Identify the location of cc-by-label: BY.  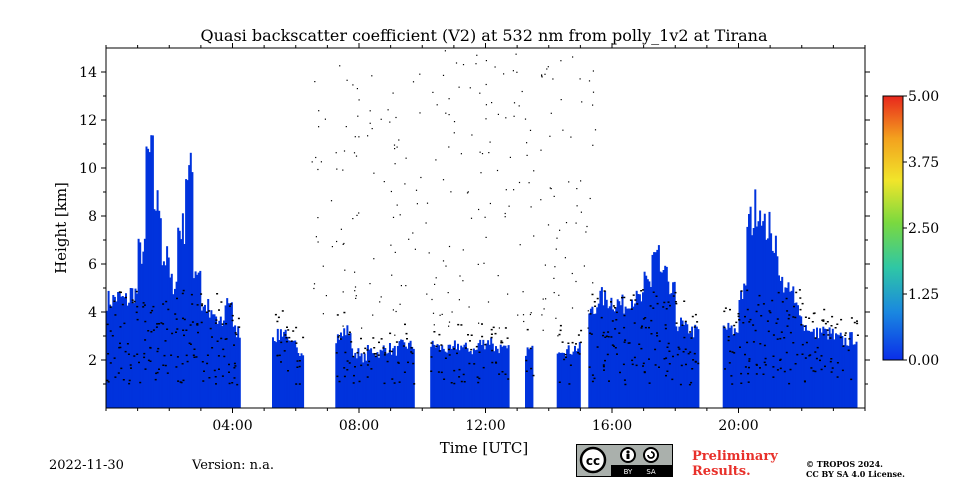
(628, 472).